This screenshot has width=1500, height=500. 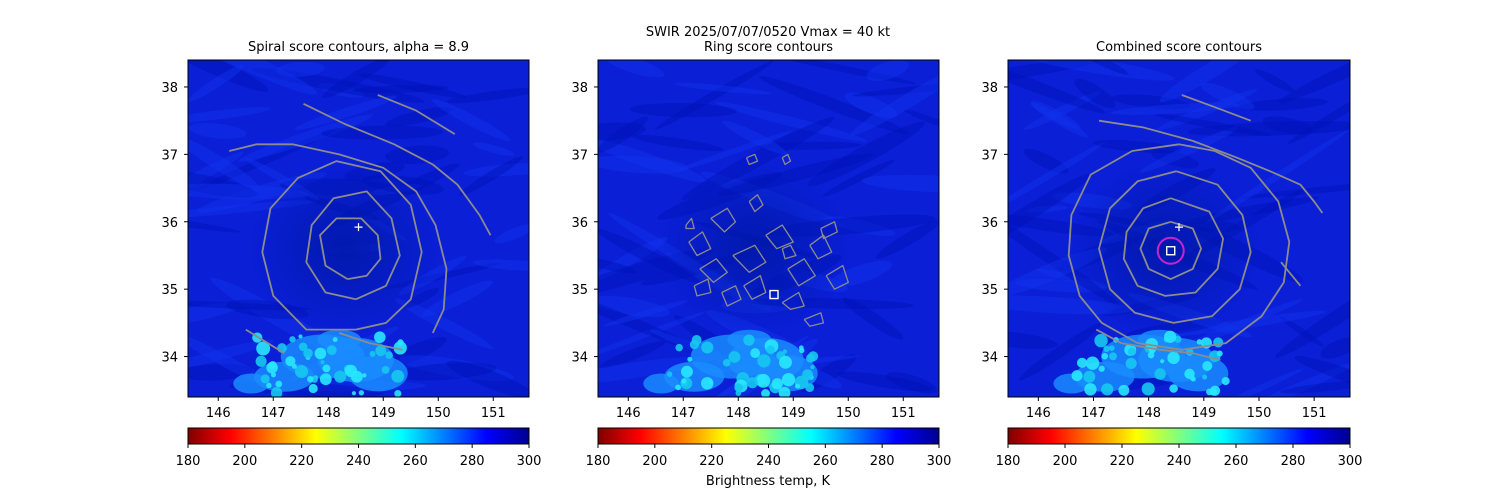 What do you see at coordinates (1038, 413) in the screenshot?
I see `x-tick-label: 146` at bounding box center [1038, 413].